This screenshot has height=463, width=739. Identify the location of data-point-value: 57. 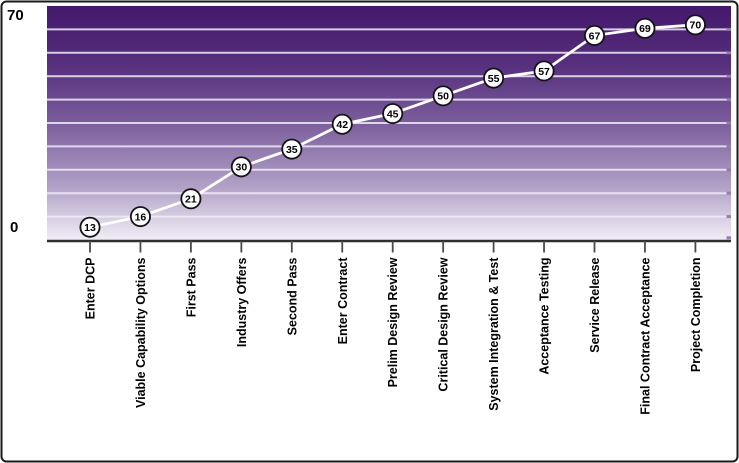
(544, 72).